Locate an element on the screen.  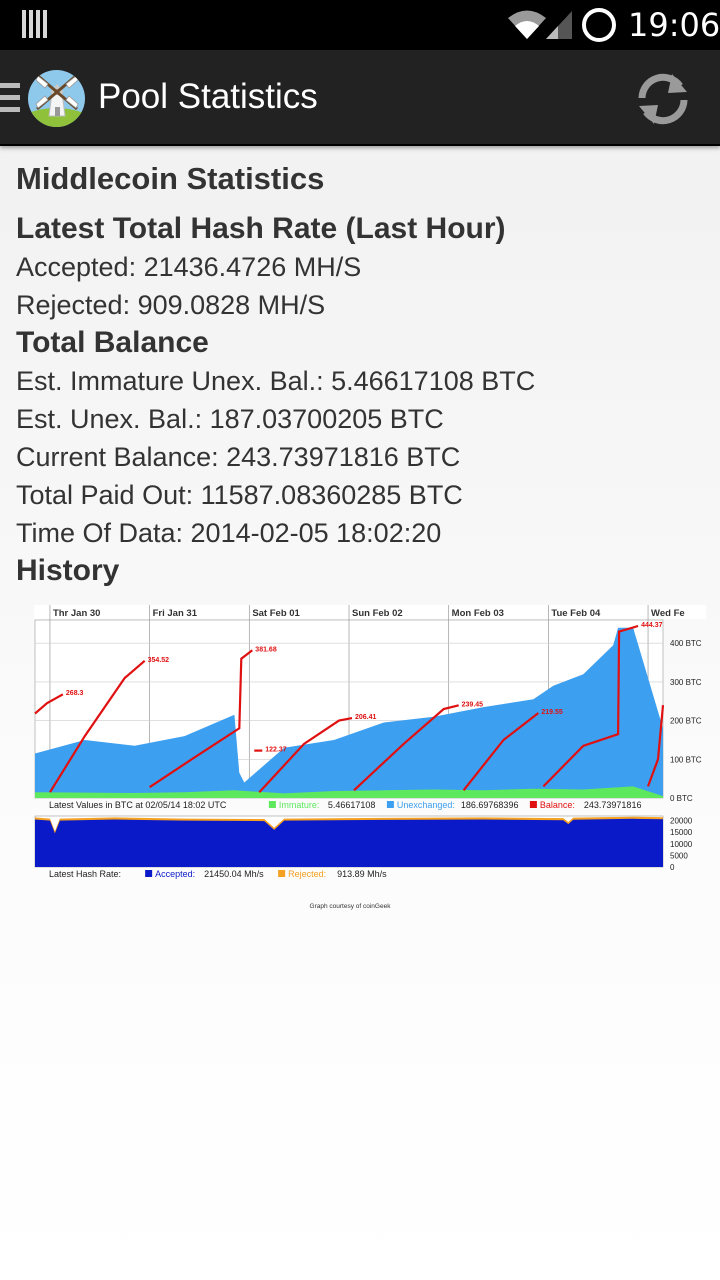
balance-data-label: 239.45 is located at coordinates (473, 704).